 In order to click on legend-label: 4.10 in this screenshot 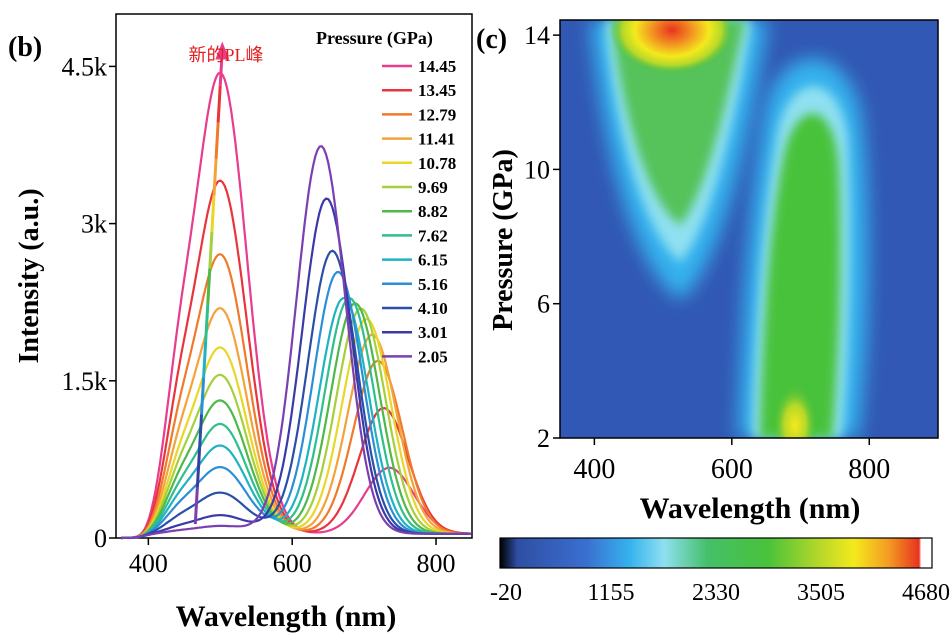, I will do `click(433, 308)`.